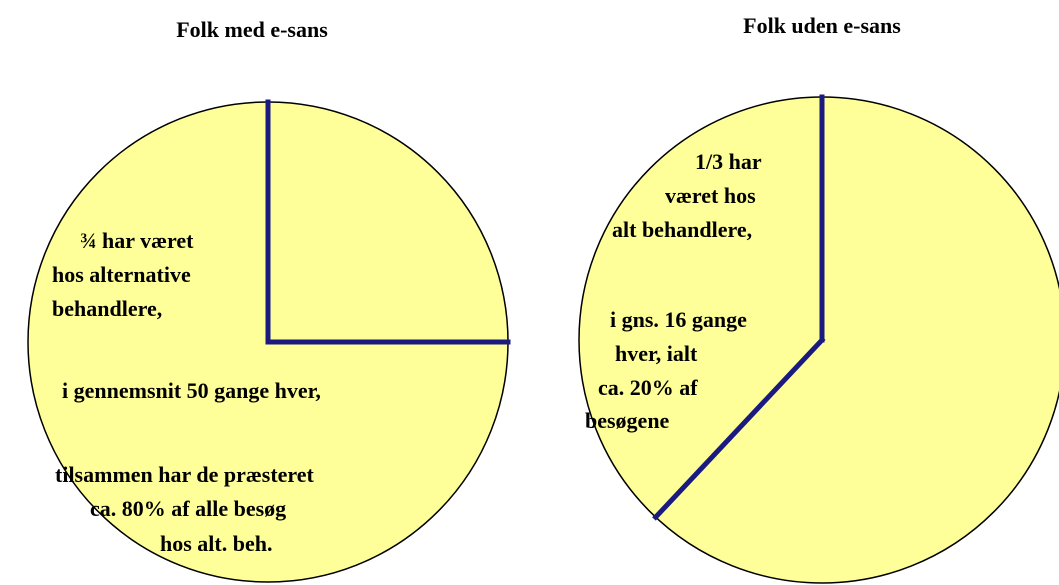  What do you see at coordinates (710, 195) in the screenshot?
I see `annotation: været hos` at bounding box center [710, 195].